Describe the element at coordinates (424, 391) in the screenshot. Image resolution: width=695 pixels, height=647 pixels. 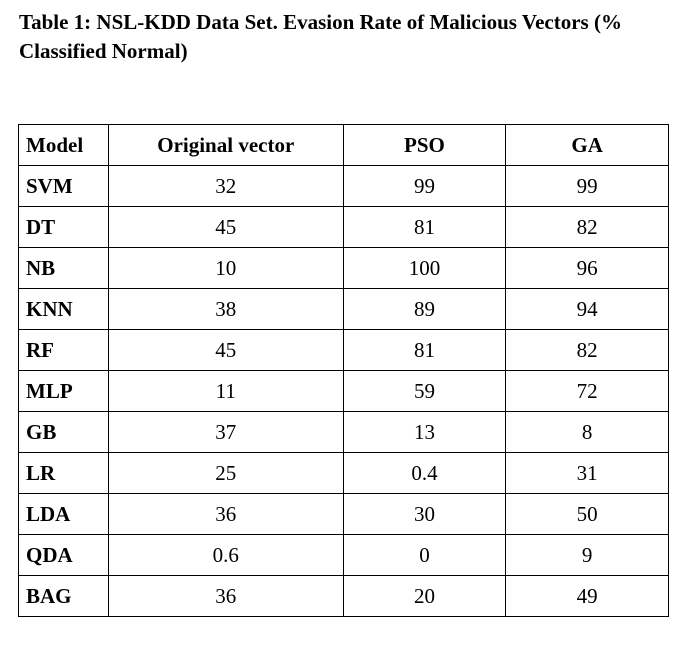
I see `cell-pso: 59` at that location.